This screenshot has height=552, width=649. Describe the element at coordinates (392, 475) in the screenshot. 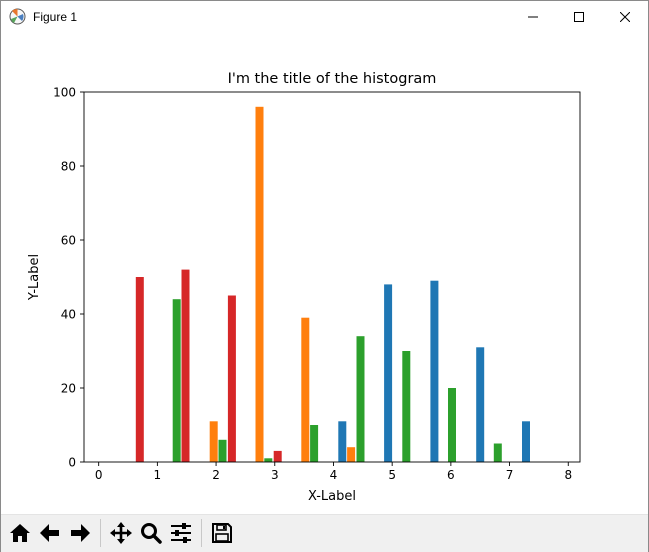

I see `x-tick-label: 5` at that location.